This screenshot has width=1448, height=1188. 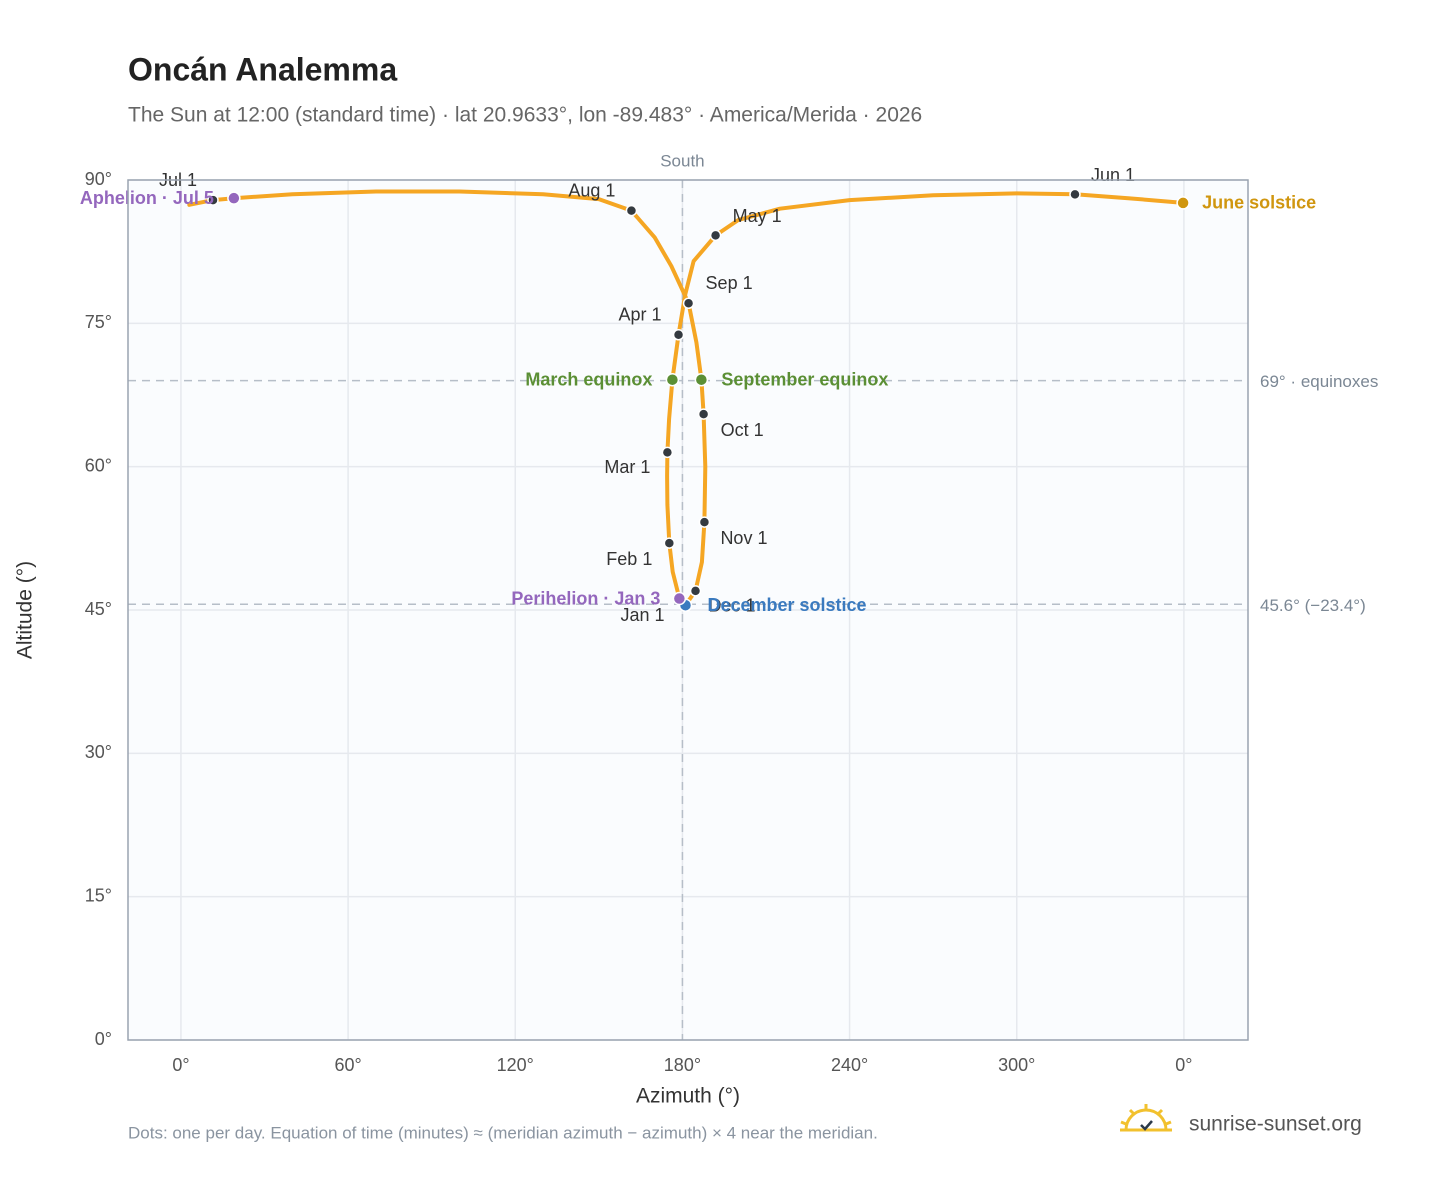 I want to click on y-tick-label: 30°, so click(x=98, y=752).